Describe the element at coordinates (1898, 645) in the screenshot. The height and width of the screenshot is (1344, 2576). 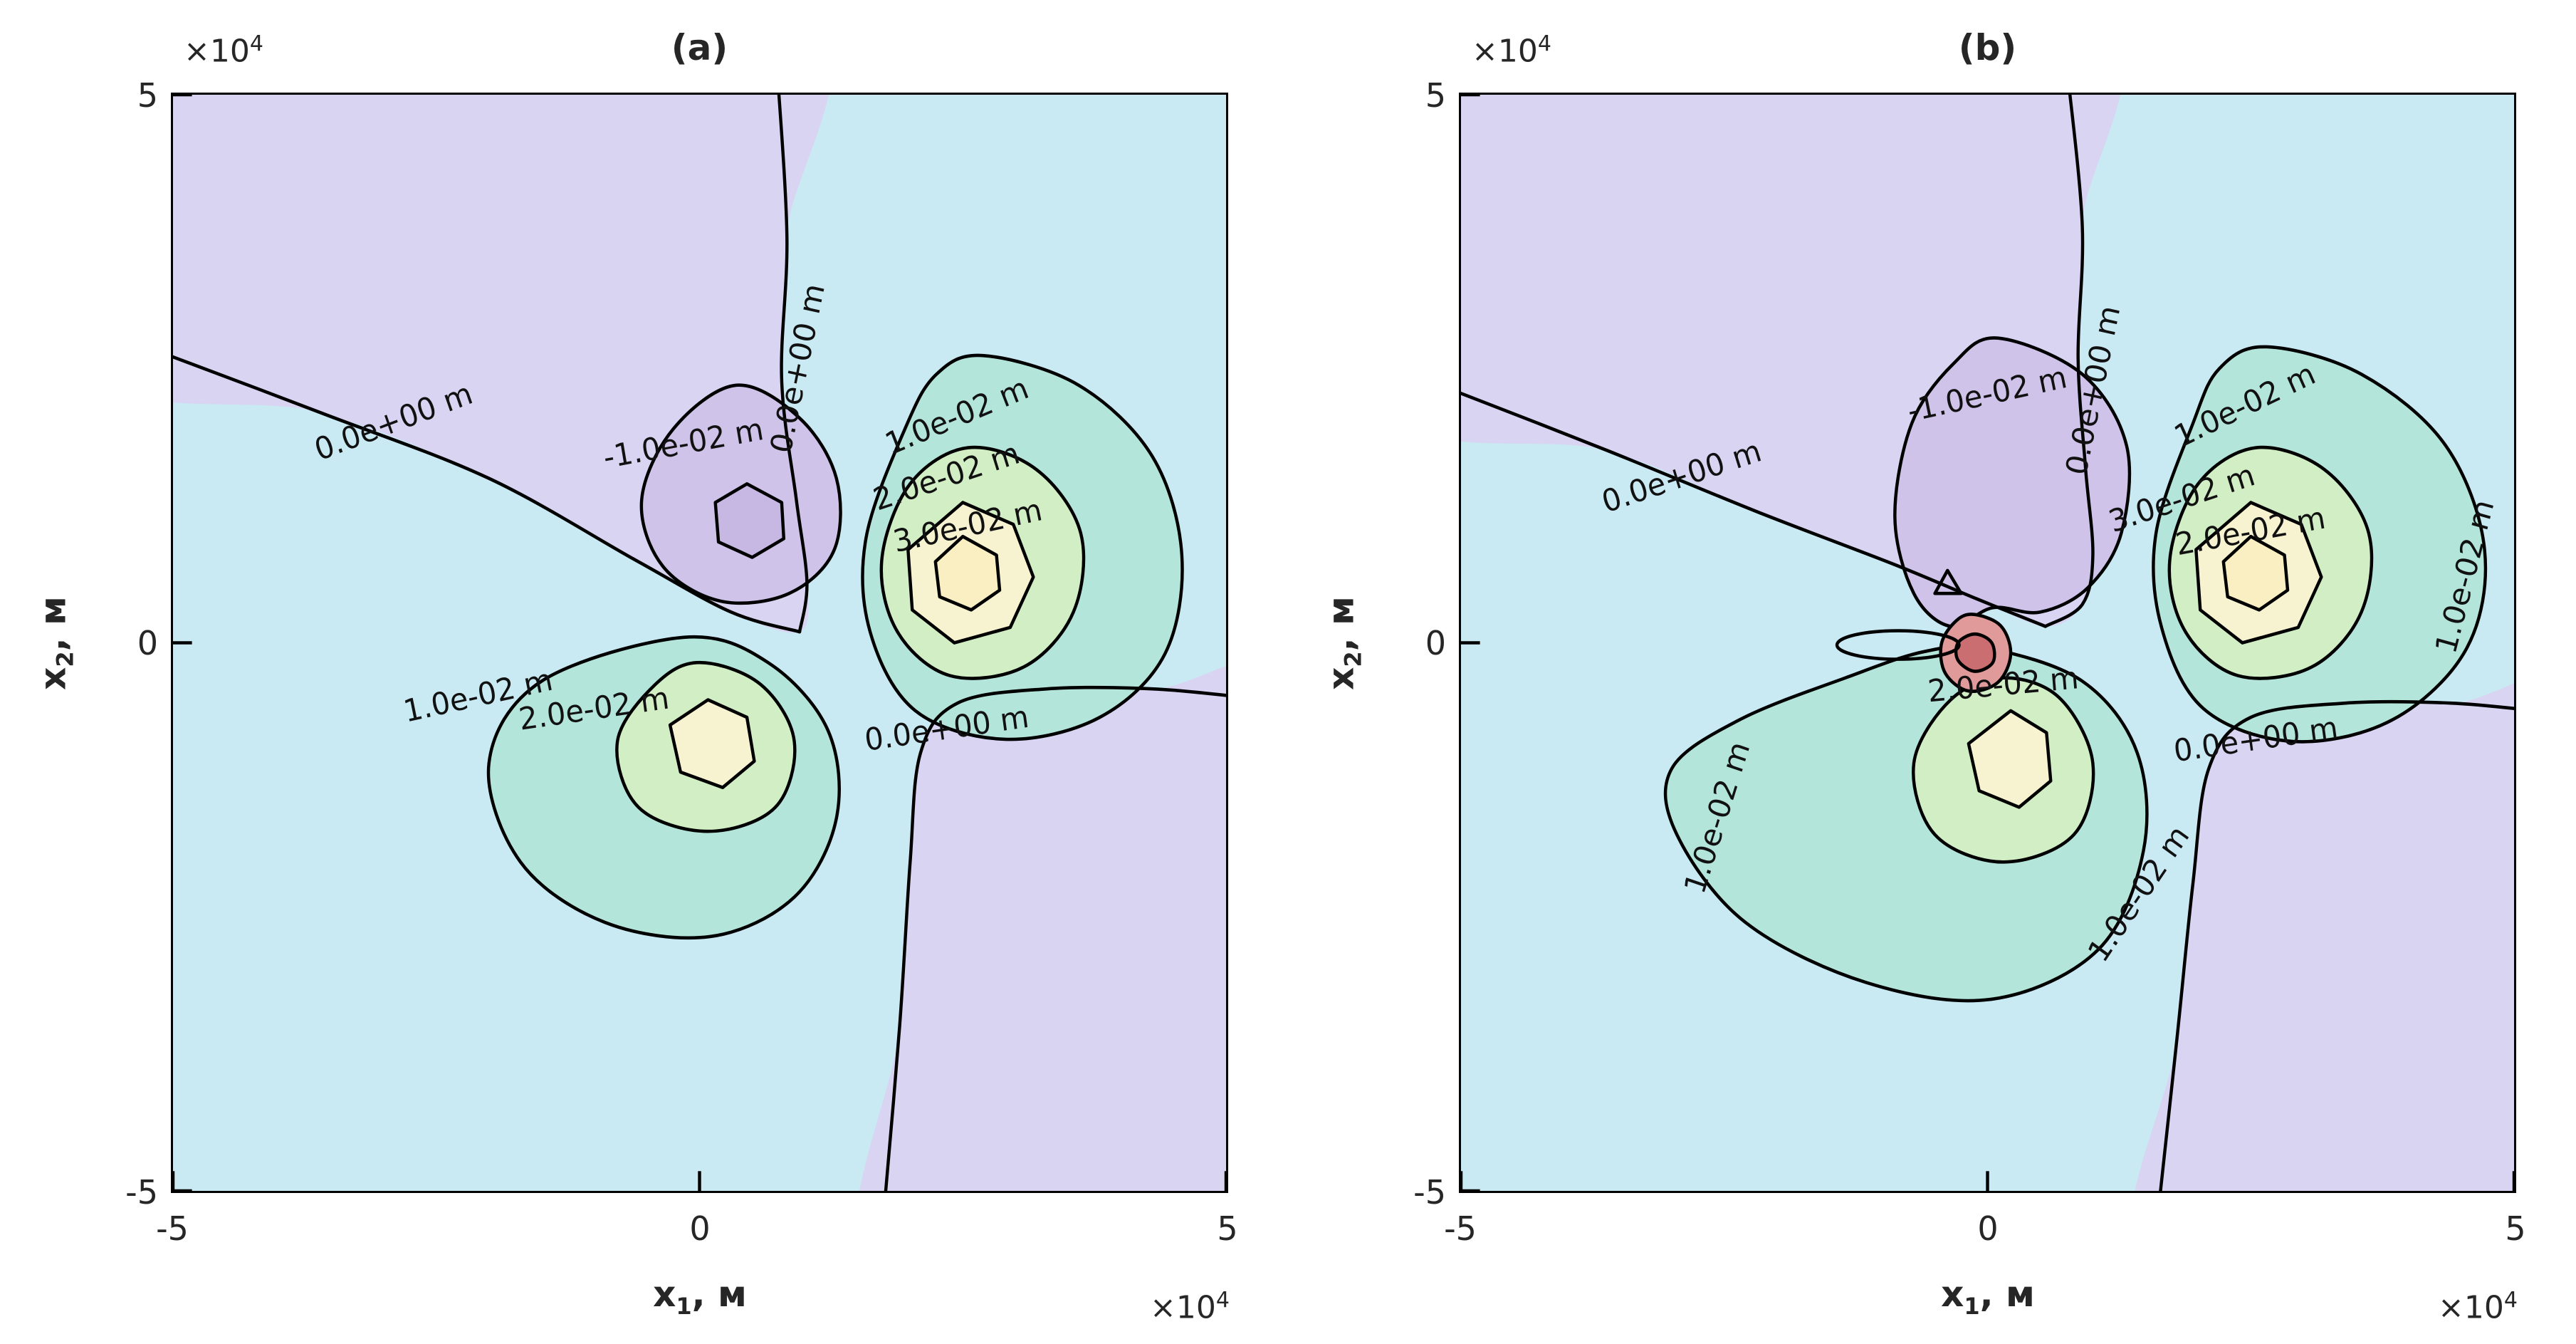
I see `zero-eye-contour` at that location.